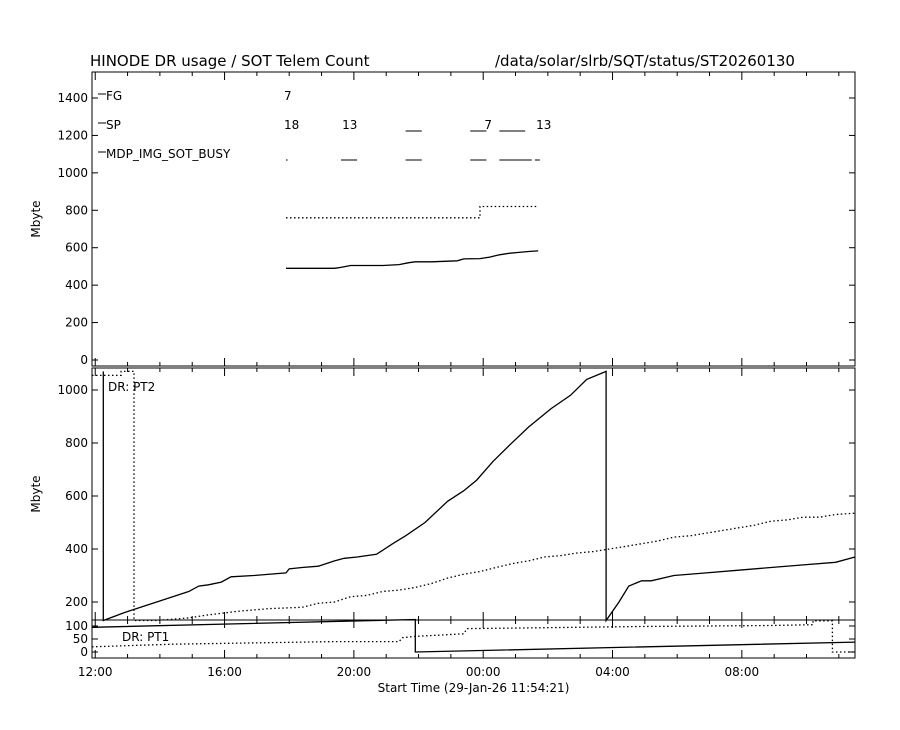  I want to click on y-tick-label: 1200, so click(72, 135).